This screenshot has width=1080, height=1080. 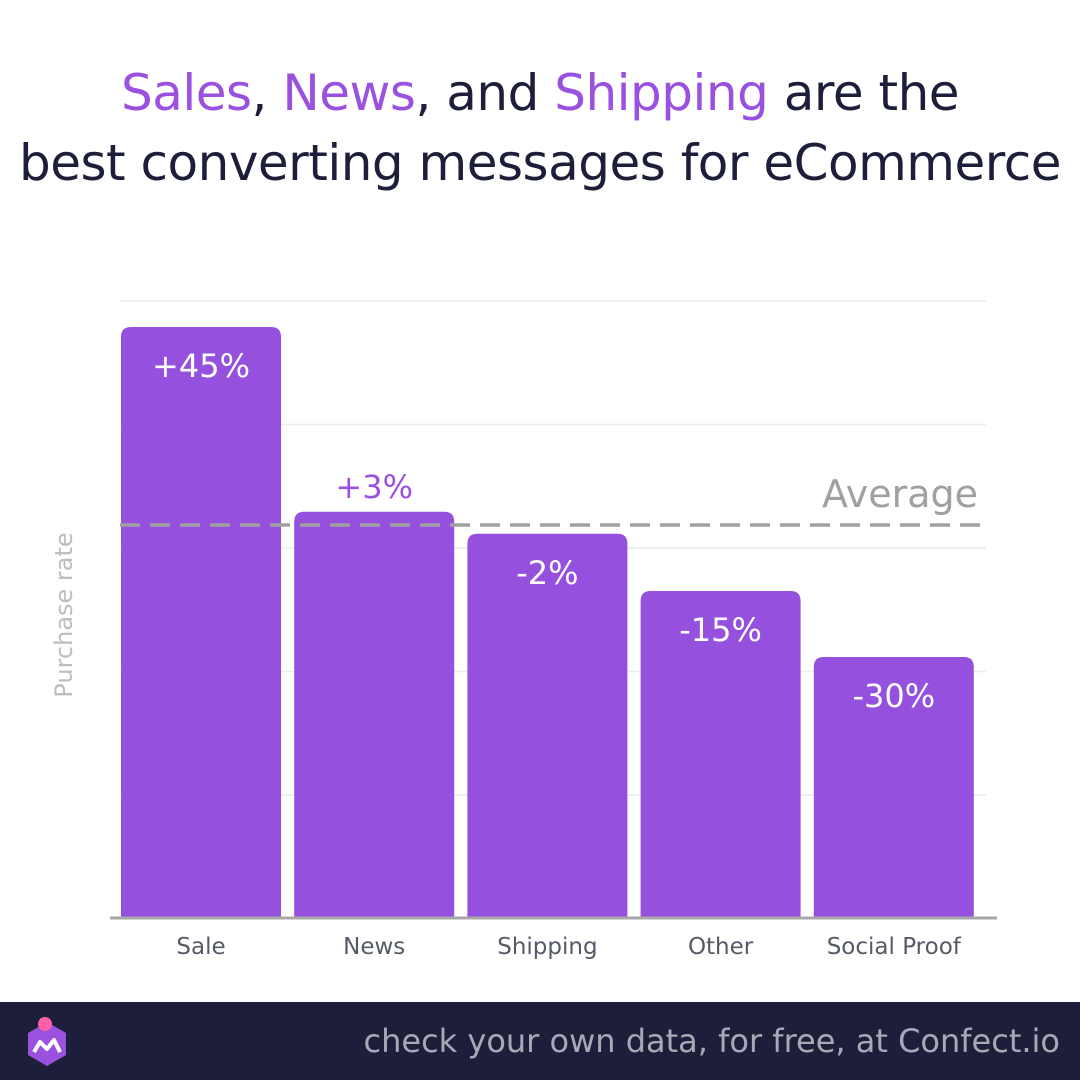 What do you see at coordinates (894, 947) in the screenshot?
I see `category-label: Social Proof` at bounding box center [894, 947].